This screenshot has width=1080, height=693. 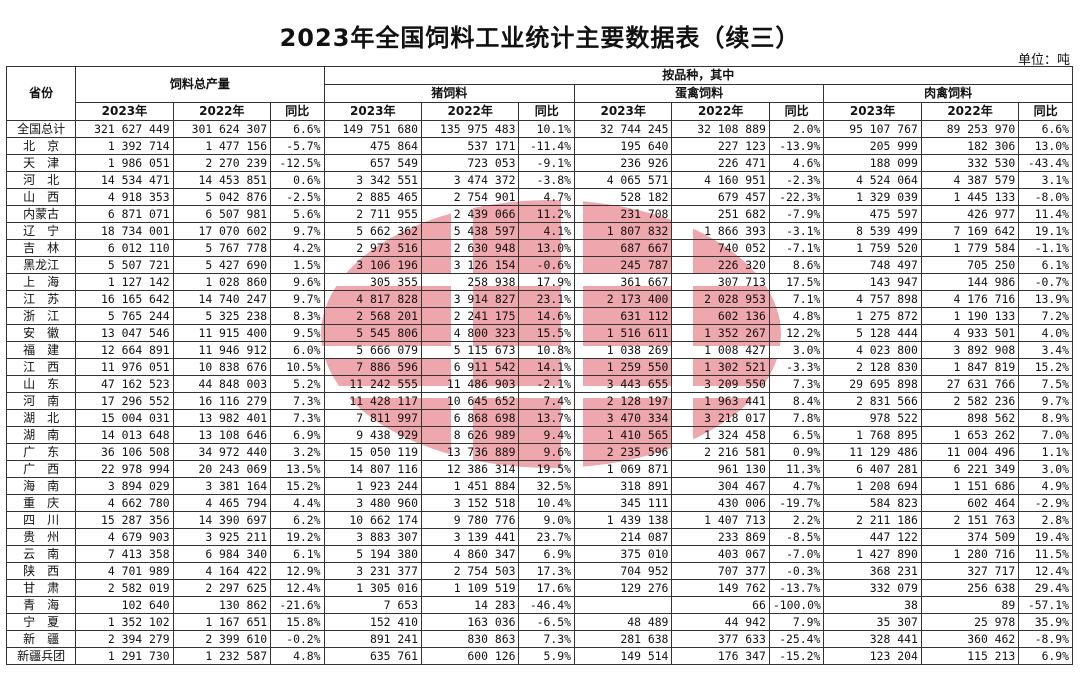 I want to click on province-cell: 吉 林, so click(x=41, y=248).